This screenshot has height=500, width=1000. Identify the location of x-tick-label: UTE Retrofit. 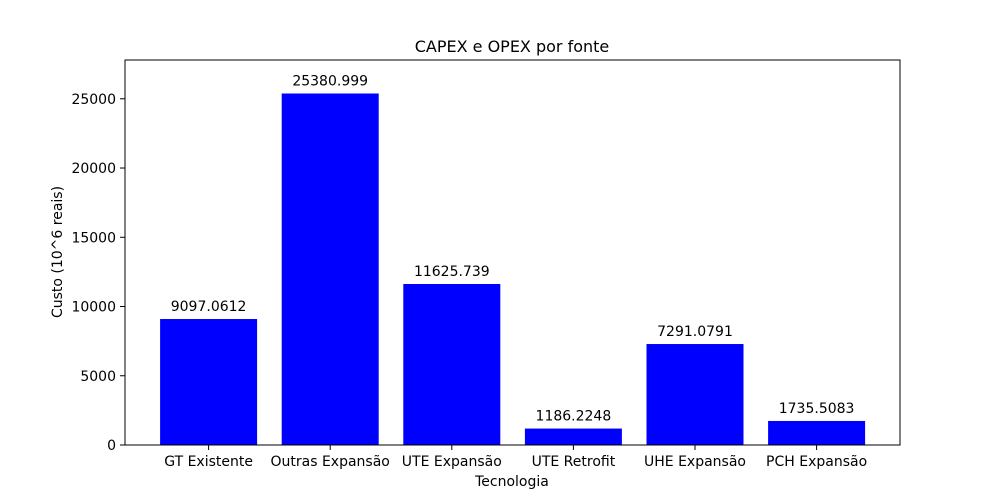
(574, 462).